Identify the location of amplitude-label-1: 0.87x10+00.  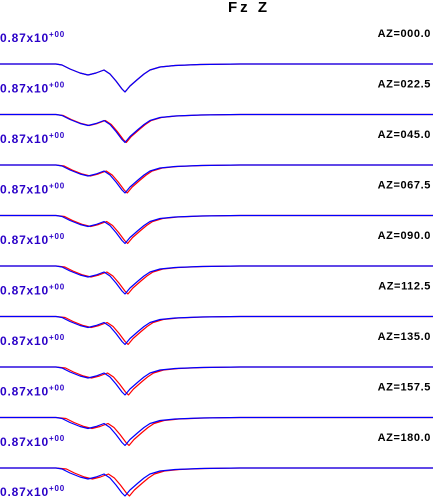
(32, 88).